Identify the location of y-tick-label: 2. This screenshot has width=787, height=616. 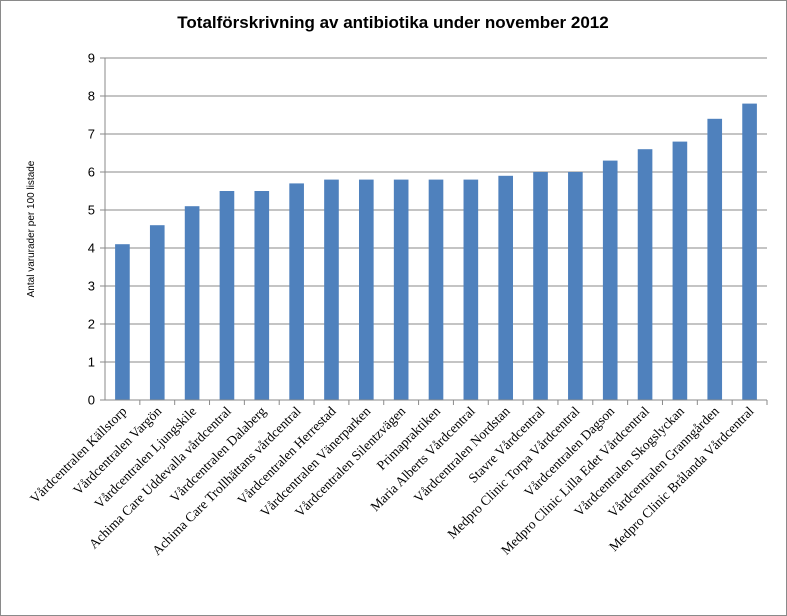
(91, 324).